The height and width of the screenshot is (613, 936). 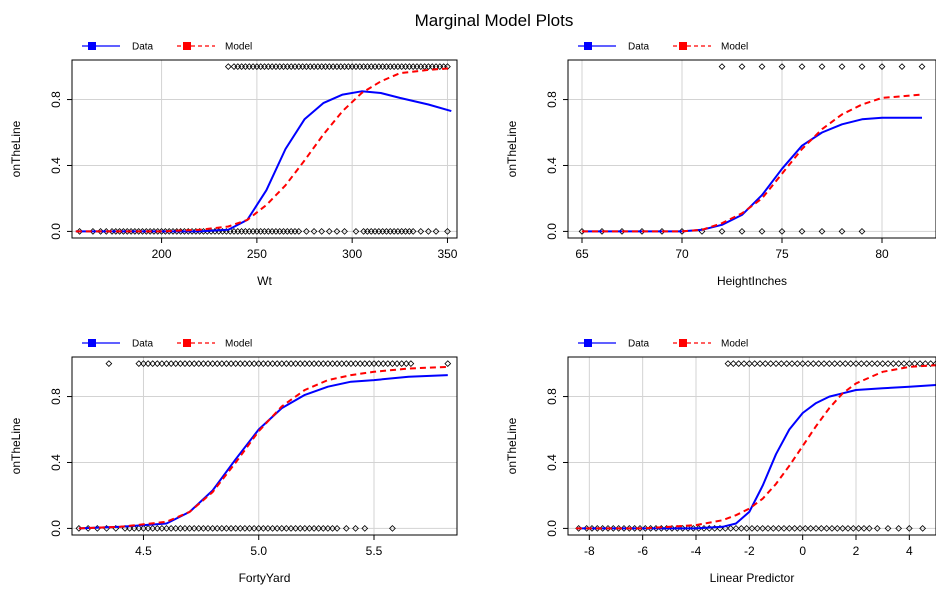 I want to click on y-tick-label: 0.4, so click(x=552, y=462).